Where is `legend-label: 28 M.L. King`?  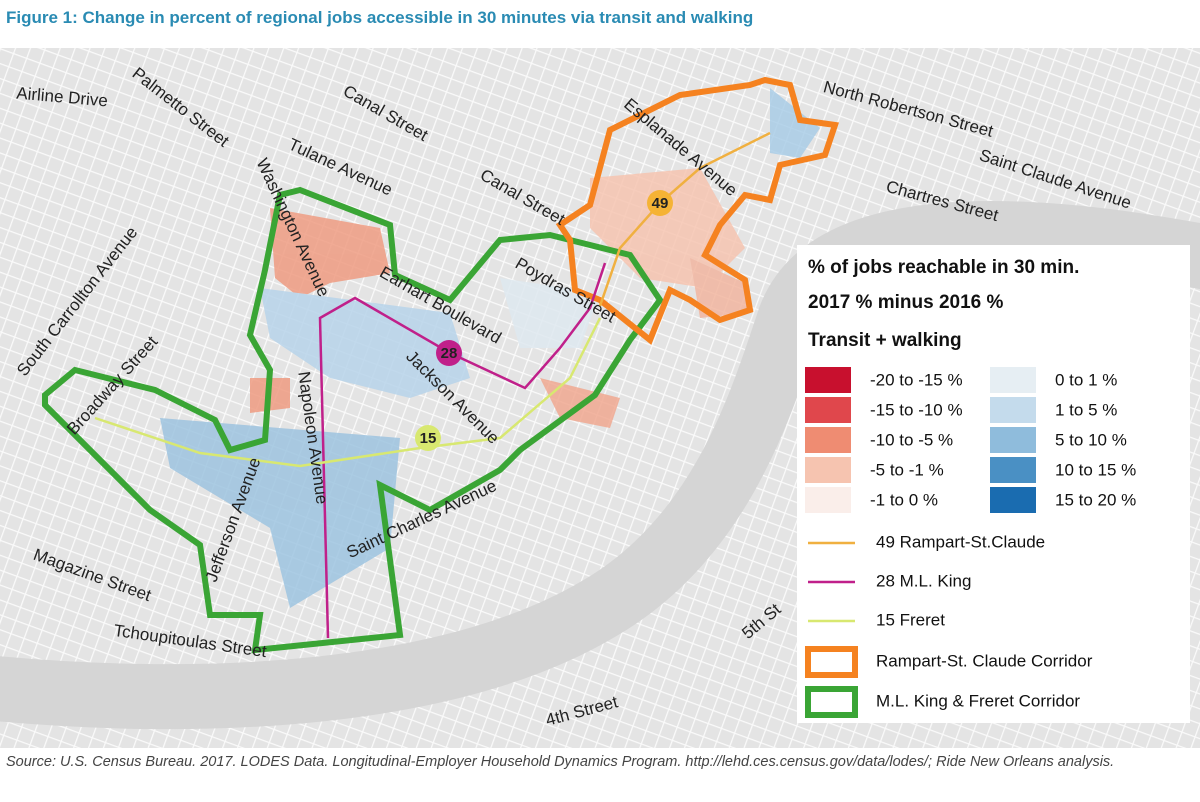 legend-label: 28 M.L. King is located at coordinates (923, 580).